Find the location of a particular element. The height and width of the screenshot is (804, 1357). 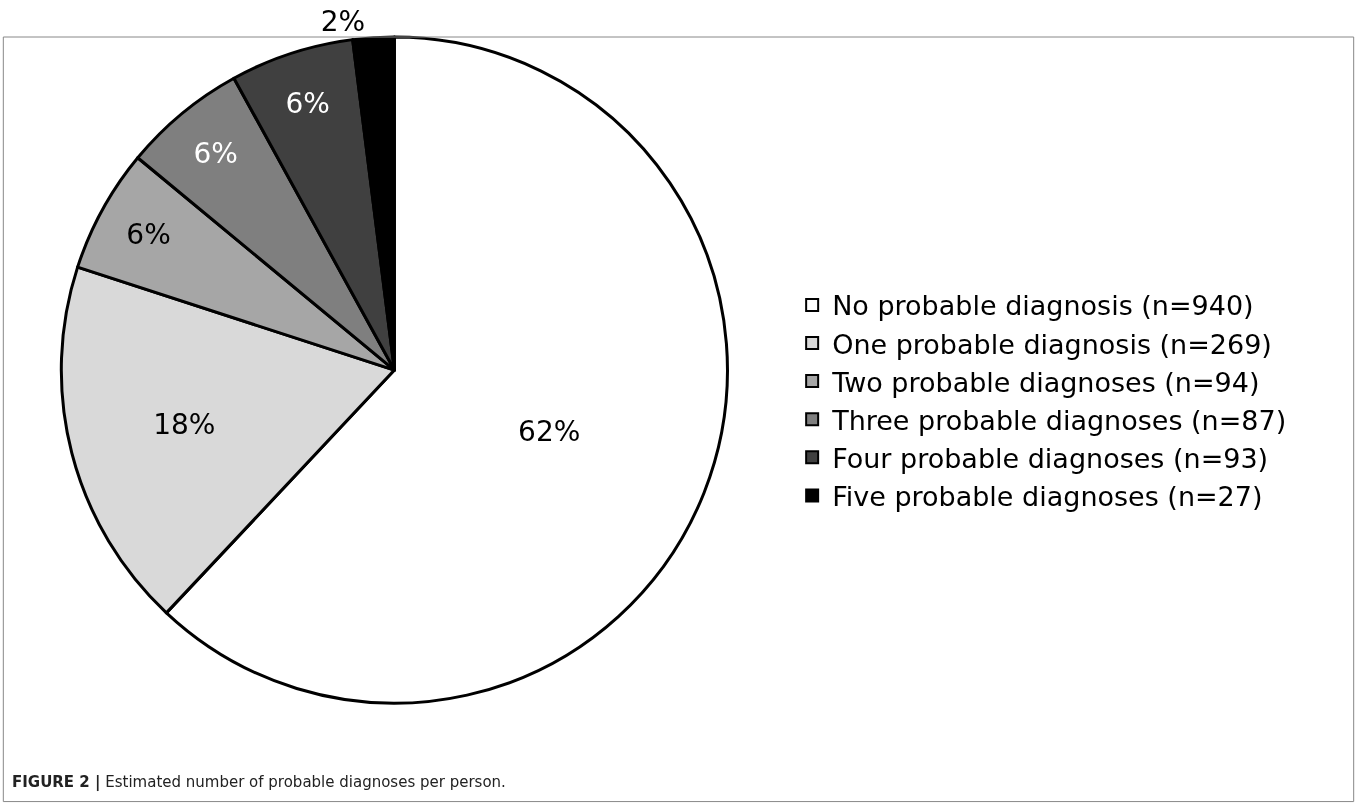

data-label: 62% is located at coordinates (549, 431).